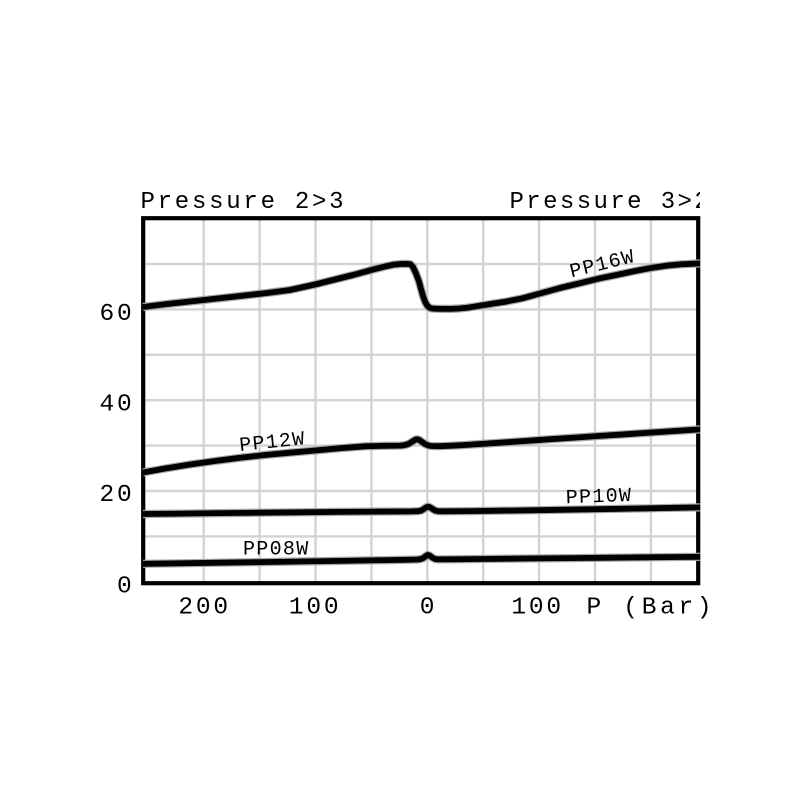 This screenshot has height=800, width=800. What do you see at coordinates (204, 607) in the screenshot?
I see `svg-text: 200` at bounding box center [204, 607].